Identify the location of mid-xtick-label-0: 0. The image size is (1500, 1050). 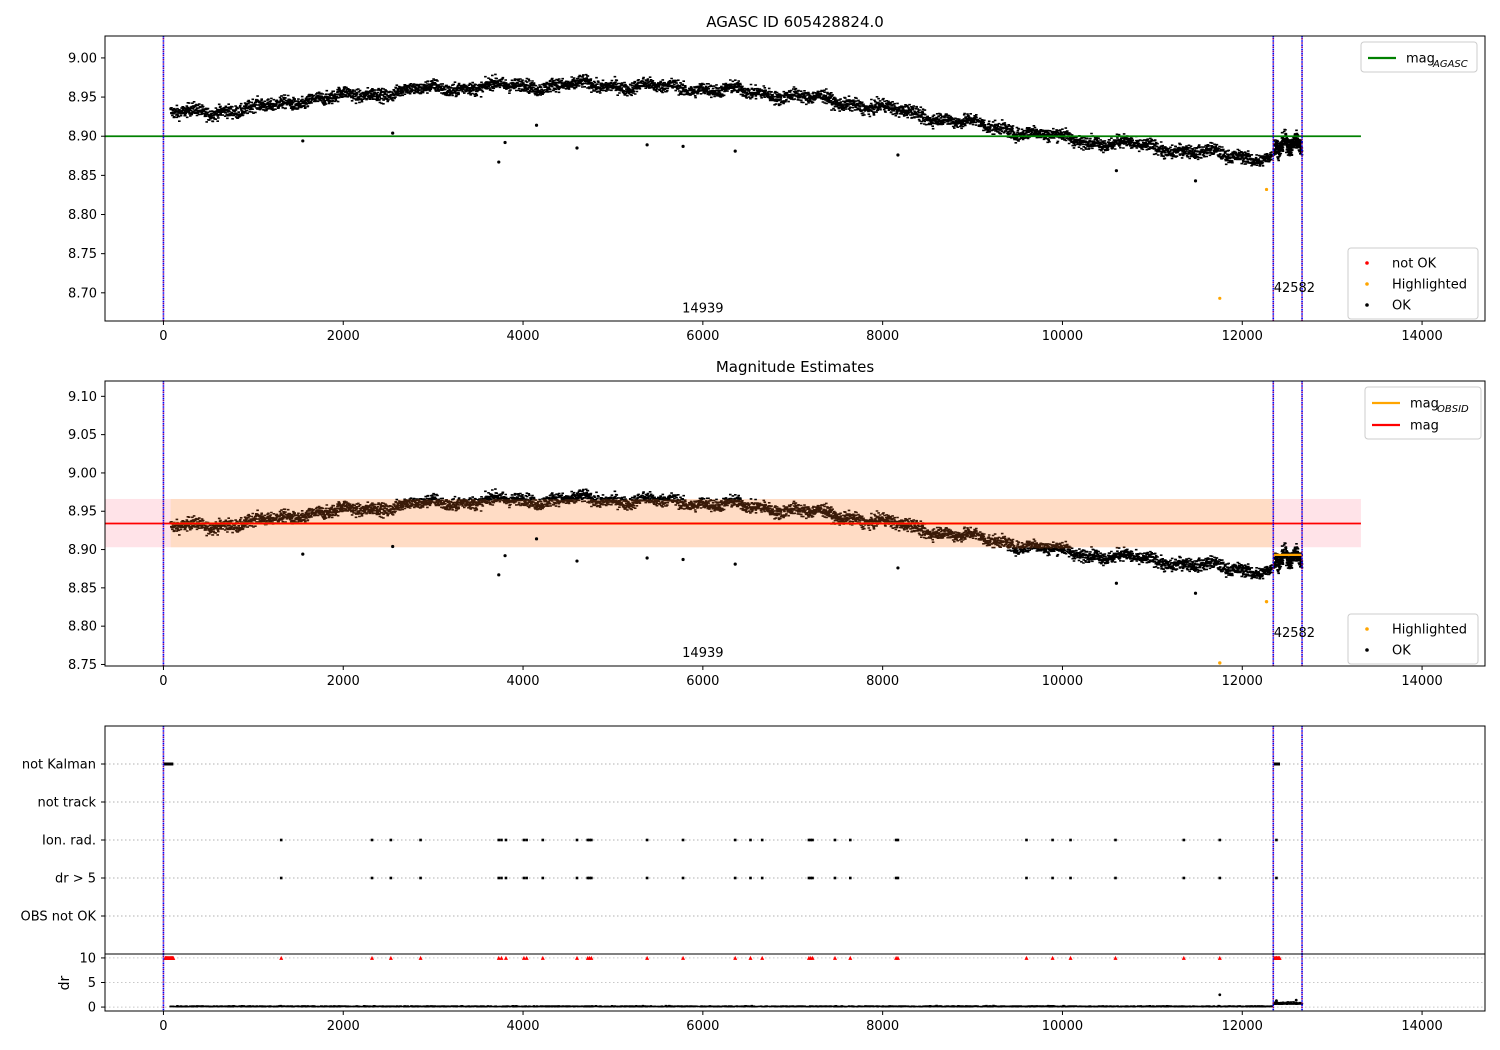
(163, 681).